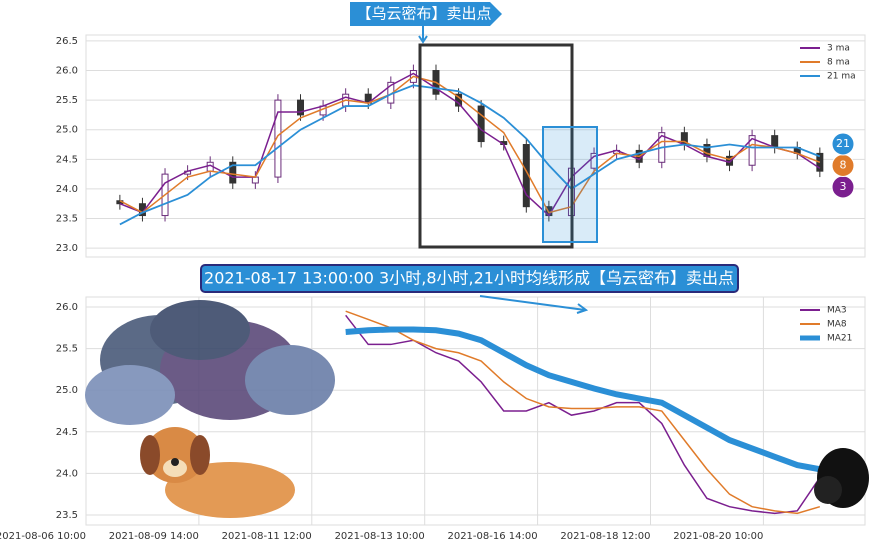 The image size is (873, 548). I want to click on end-marker-label: 3, so click(843, 186).